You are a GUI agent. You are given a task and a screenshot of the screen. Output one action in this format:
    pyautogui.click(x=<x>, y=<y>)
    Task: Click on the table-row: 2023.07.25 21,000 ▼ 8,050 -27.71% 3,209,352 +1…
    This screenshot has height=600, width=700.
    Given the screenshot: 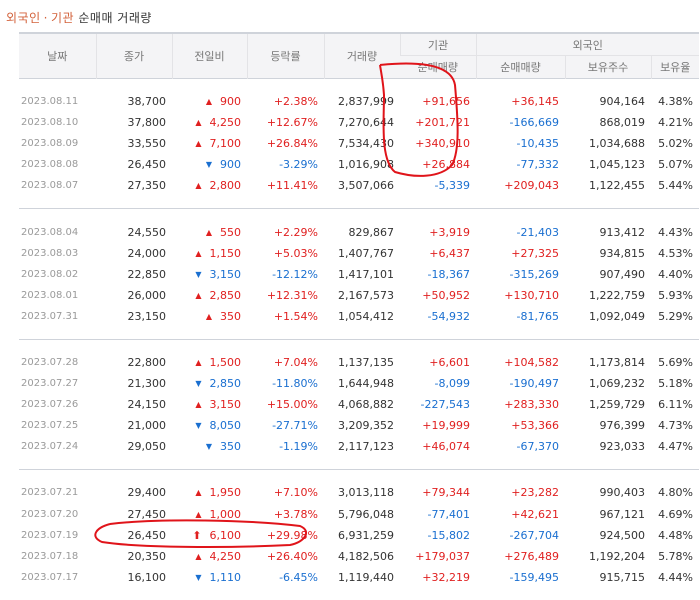 What is the action you would take?
    pyautogui.click(x=359, y=425)
    